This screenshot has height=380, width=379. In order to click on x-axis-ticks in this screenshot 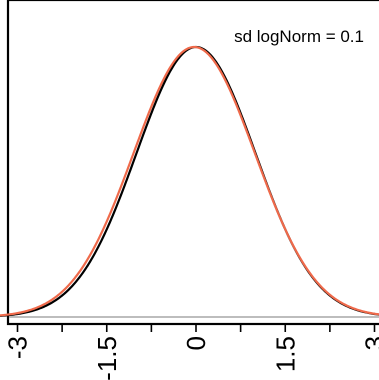, I will do `click(196, 328)`.